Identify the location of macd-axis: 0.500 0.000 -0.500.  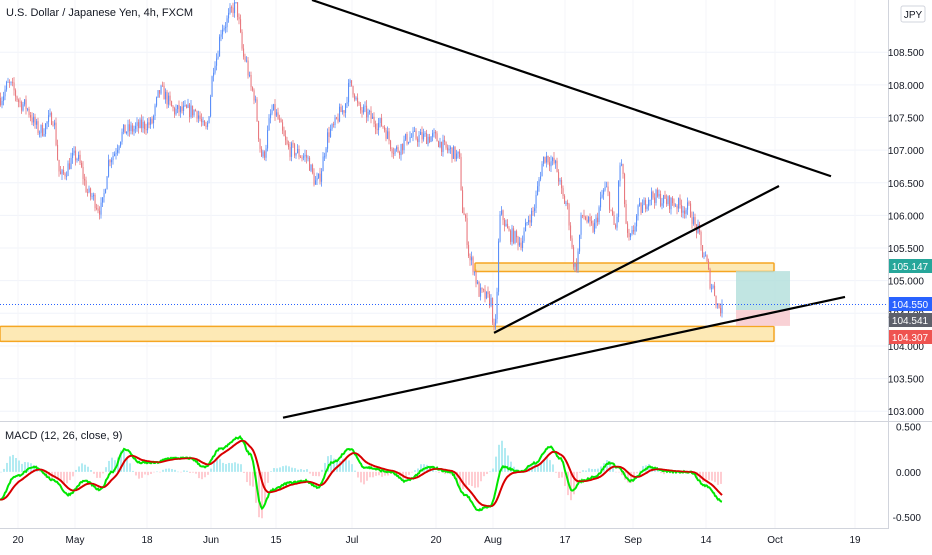
(907, 474).